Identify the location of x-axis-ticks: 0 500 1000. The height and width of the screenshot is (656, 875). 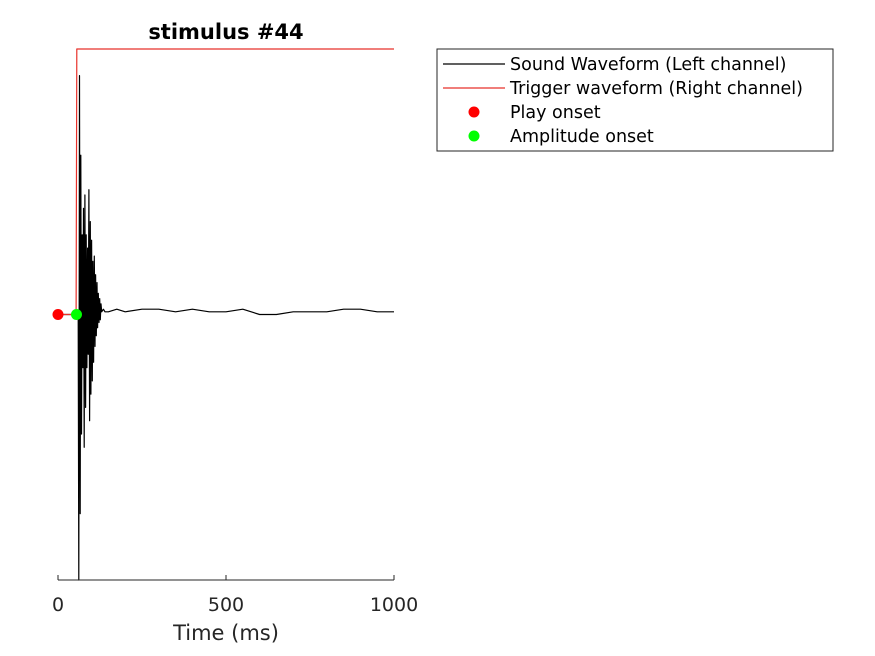
(235, 595).